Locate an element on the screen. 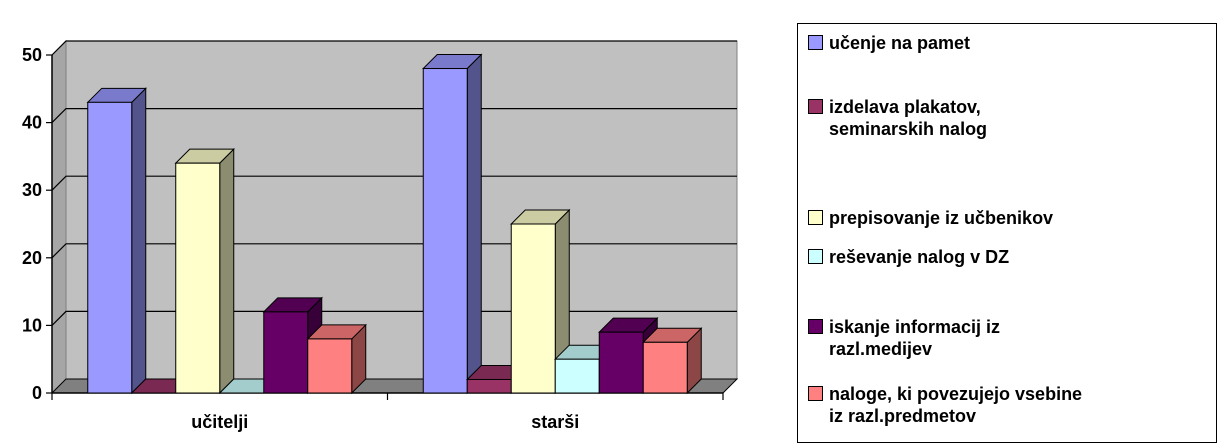 This screenshot has width=1224, height=446. legend-item: izdelava plakatov, seminarskih nalog is located at coordinates (897, 118).